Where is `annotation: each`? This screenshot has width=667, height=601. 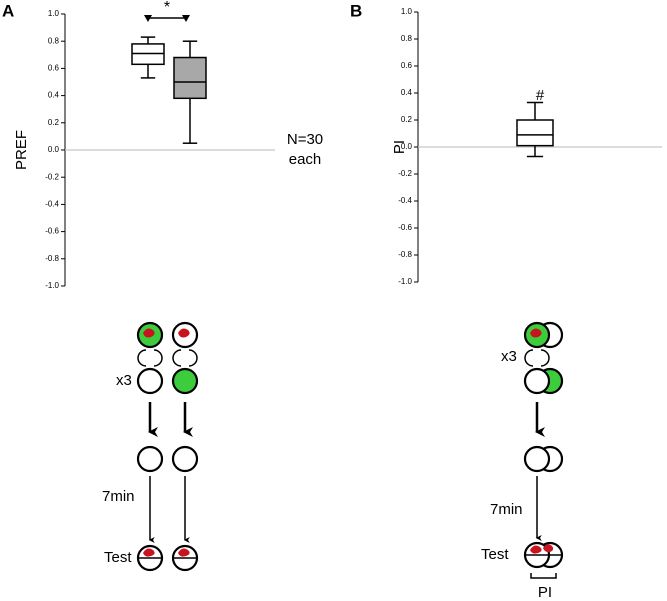
annotation: each is located at coordinates (305, 159).